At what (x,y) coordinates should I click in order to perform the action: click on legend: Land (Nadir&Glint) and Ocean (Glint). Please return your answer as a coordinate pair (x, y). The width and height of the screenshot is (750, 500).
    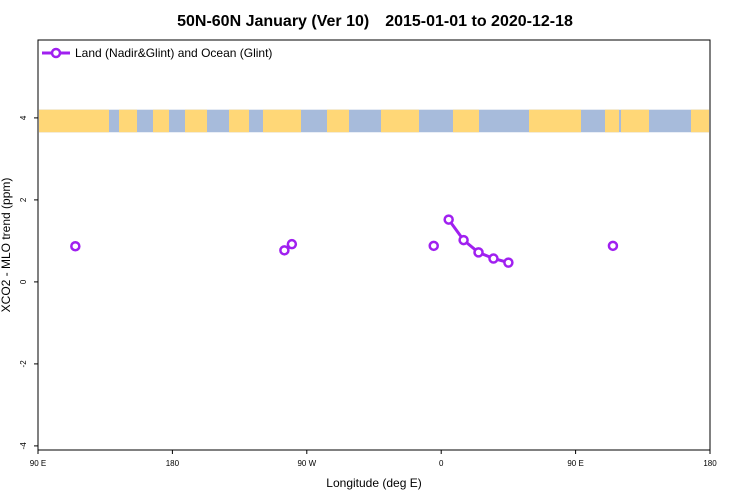
    Looking at the image, I should click on (157, 53).